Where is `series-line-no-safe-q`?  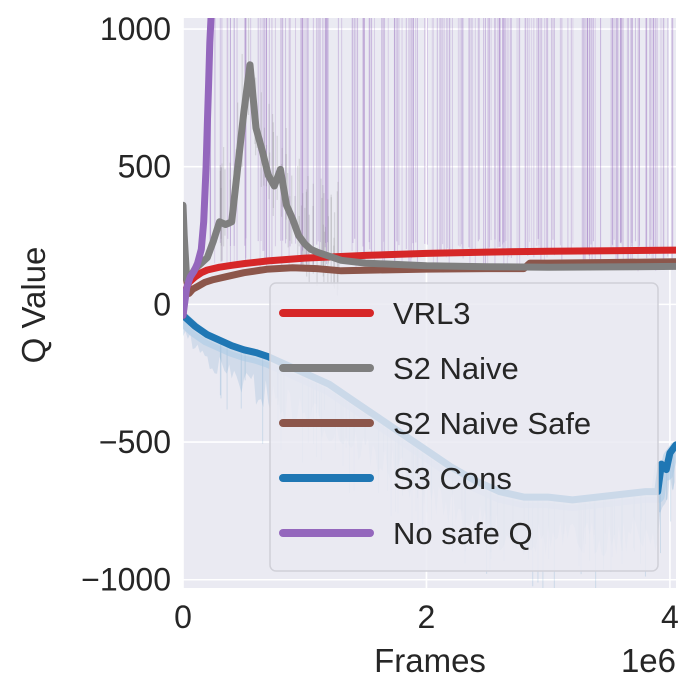 series-line-no-safe-q is located at coordinates (199, 168).